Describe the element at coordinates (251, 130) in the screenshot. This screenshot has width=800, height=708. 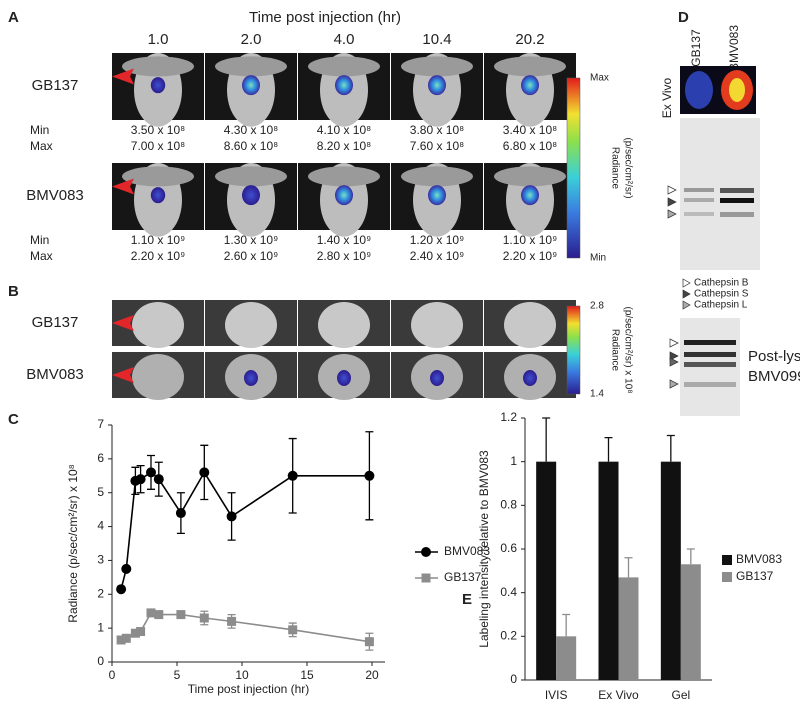
I see `min-value: 4.30 x 10⁸` at that location.